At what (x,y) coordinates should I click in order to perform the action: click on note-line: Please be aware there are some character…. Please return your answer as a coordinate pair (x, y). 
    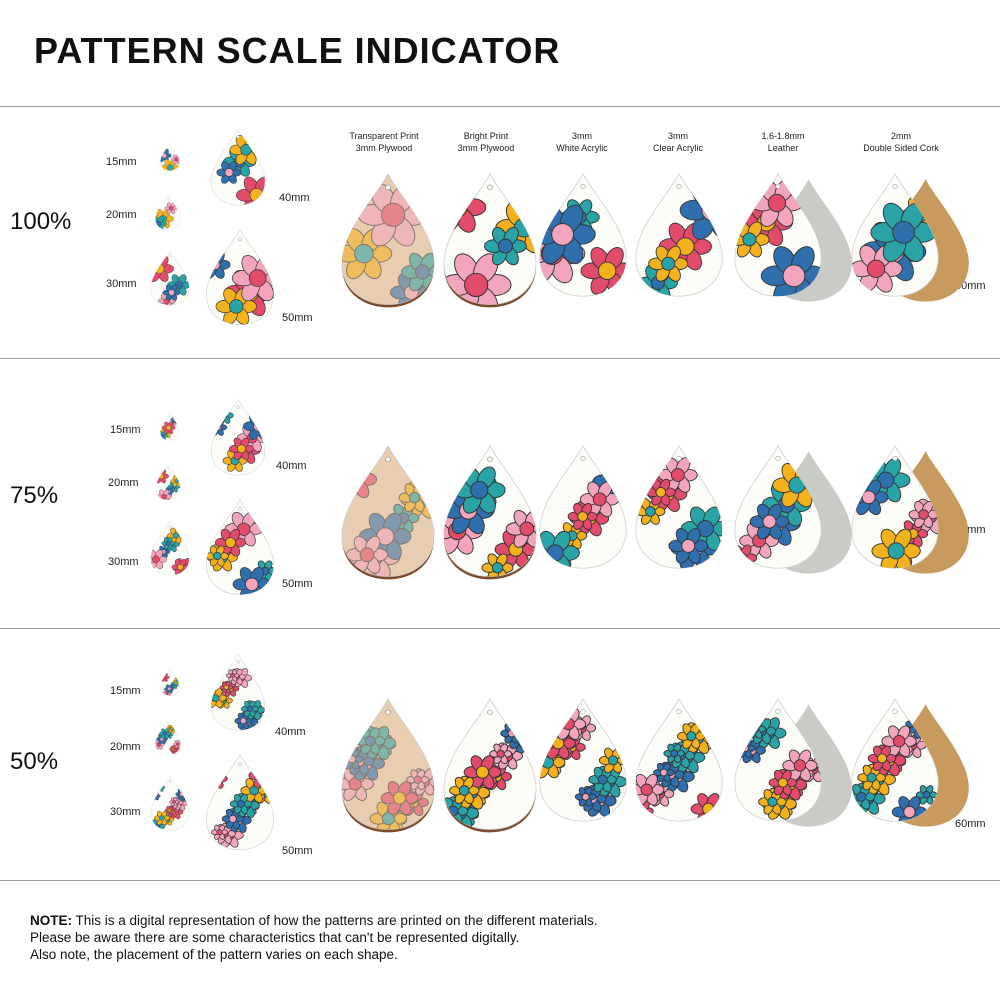
    Looking at the image, I should click on (275, 937).